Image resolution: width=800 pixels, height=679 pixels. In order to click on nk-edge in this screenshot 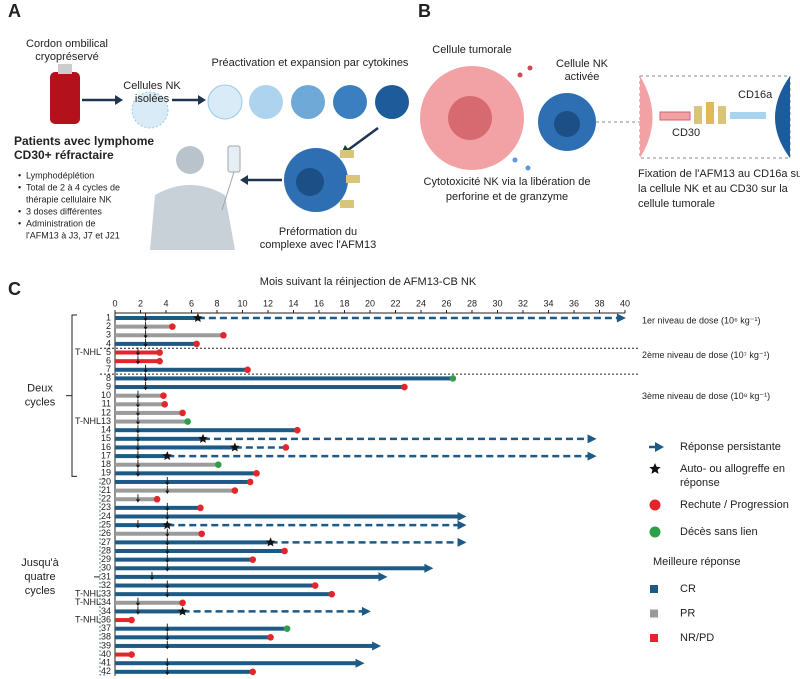, I will do `click(782, 117)`.